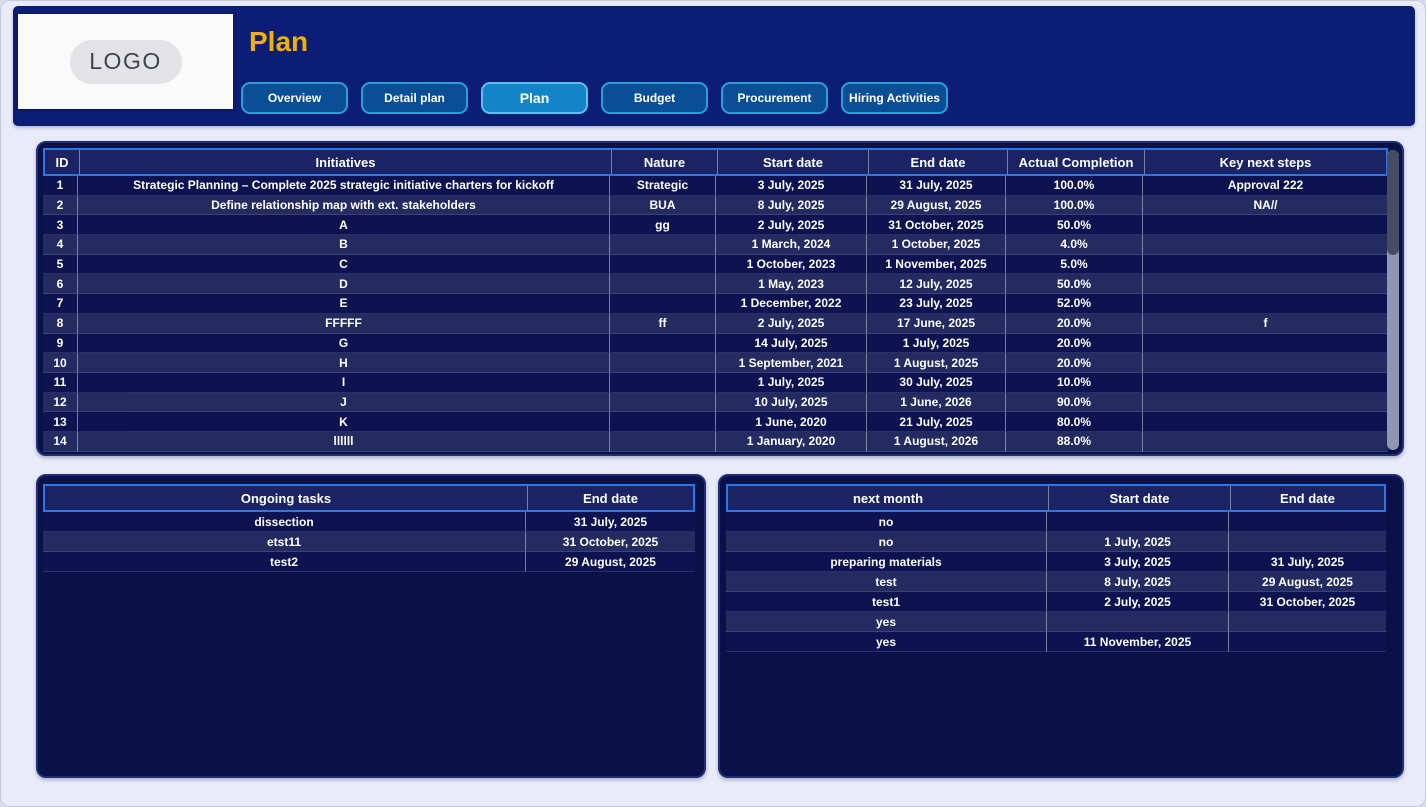 The height and width of the screenshot is (807, 1426). Describe the element at coordinates (60, 264) in the screenshot. I see `cell: 5` at that location.